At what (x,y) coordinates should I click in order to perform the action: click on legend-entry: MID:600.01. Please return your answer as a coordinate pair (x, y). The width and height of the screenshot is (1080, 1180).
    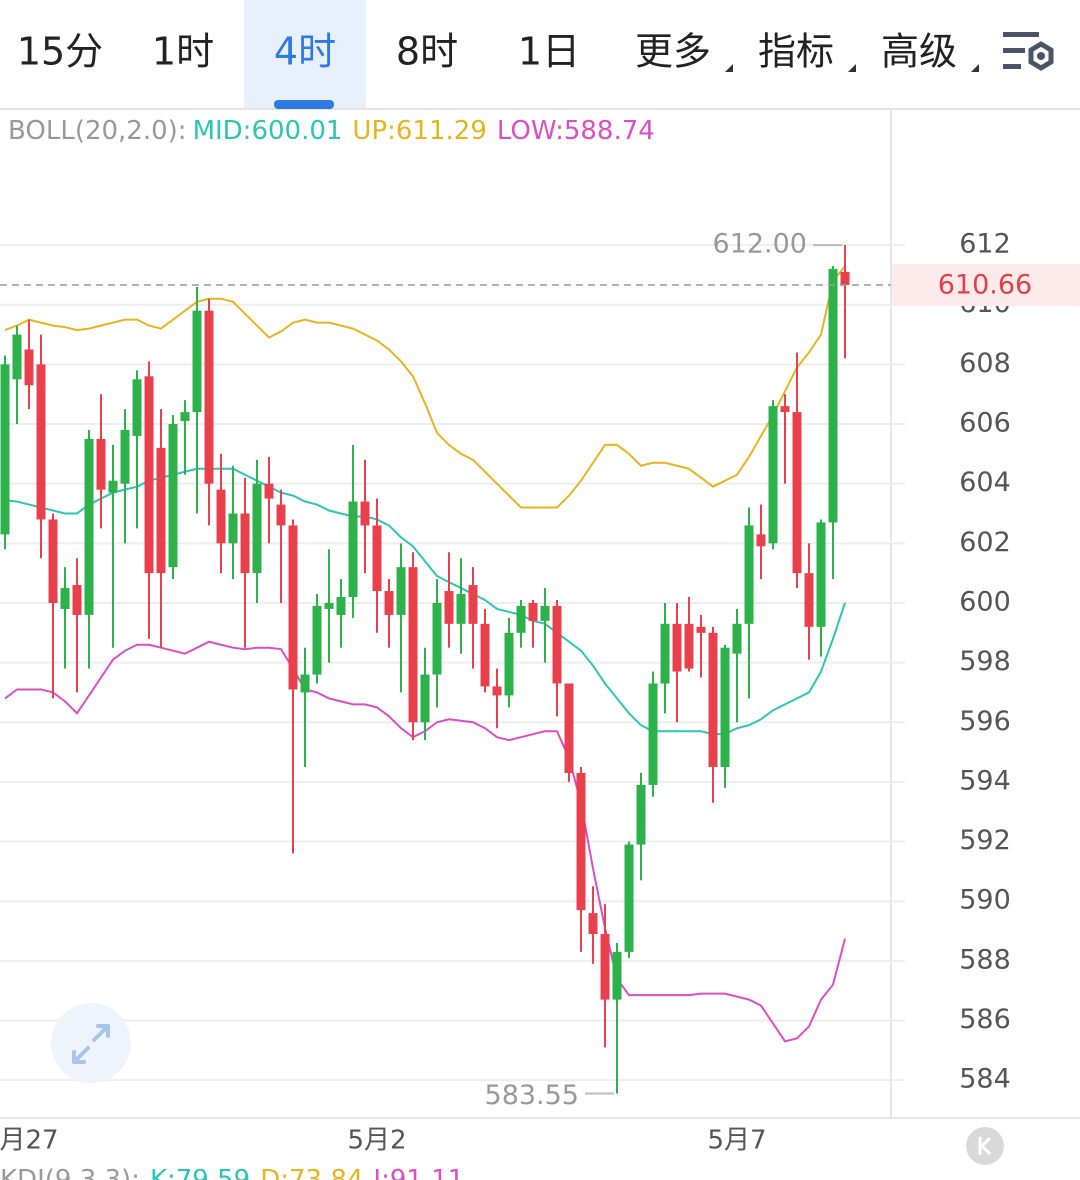
    Looking at the image, I should click on (268, 131).